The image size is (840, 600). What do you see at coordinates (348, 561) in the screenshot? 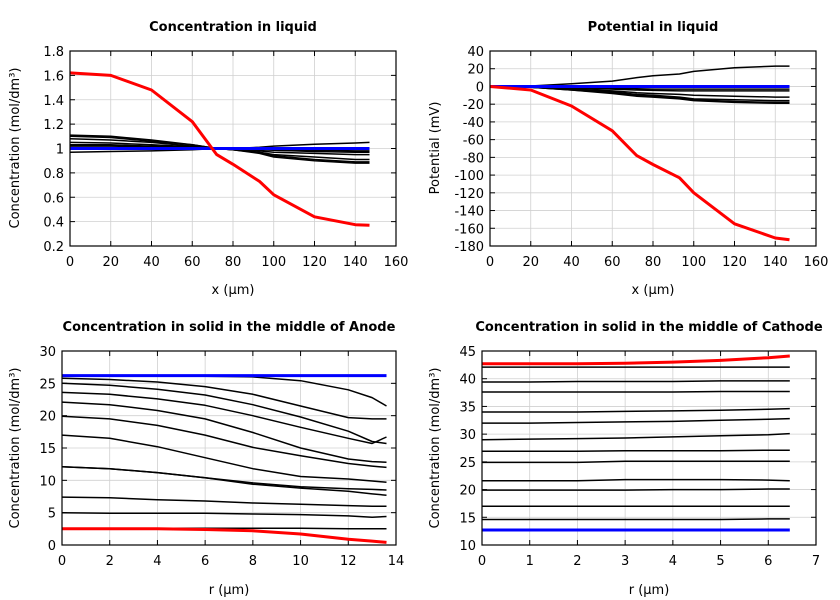
I see `x-tick-label: 12` at bounding box center [348, 561].